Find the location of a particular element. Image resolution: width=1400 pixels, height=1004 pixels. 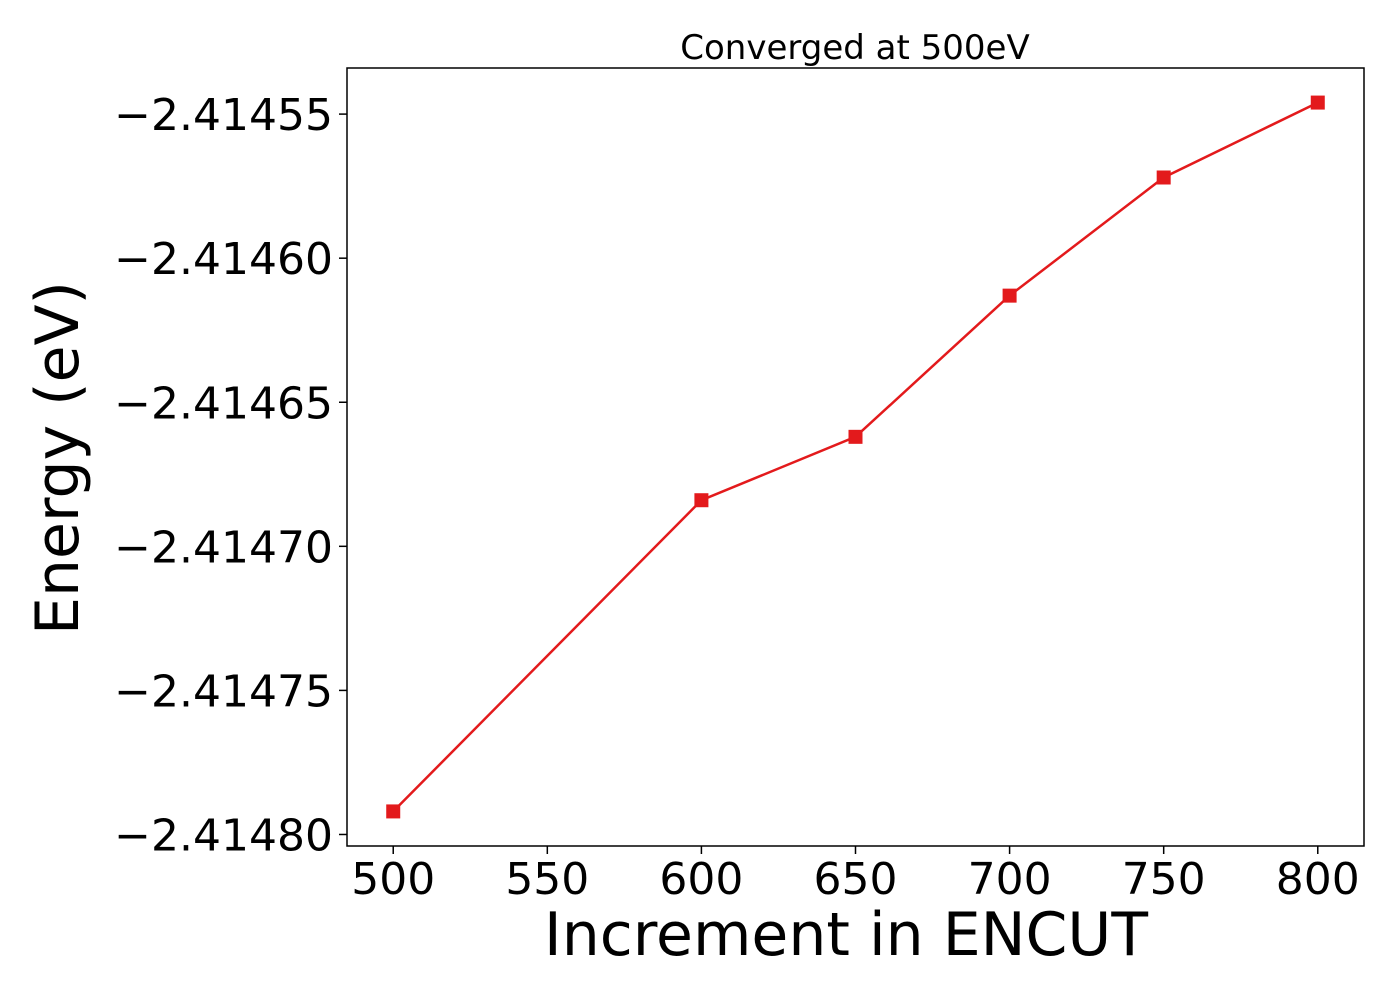

x-axis-label: Increment in ENCUT is located at coordinates (846, 935).